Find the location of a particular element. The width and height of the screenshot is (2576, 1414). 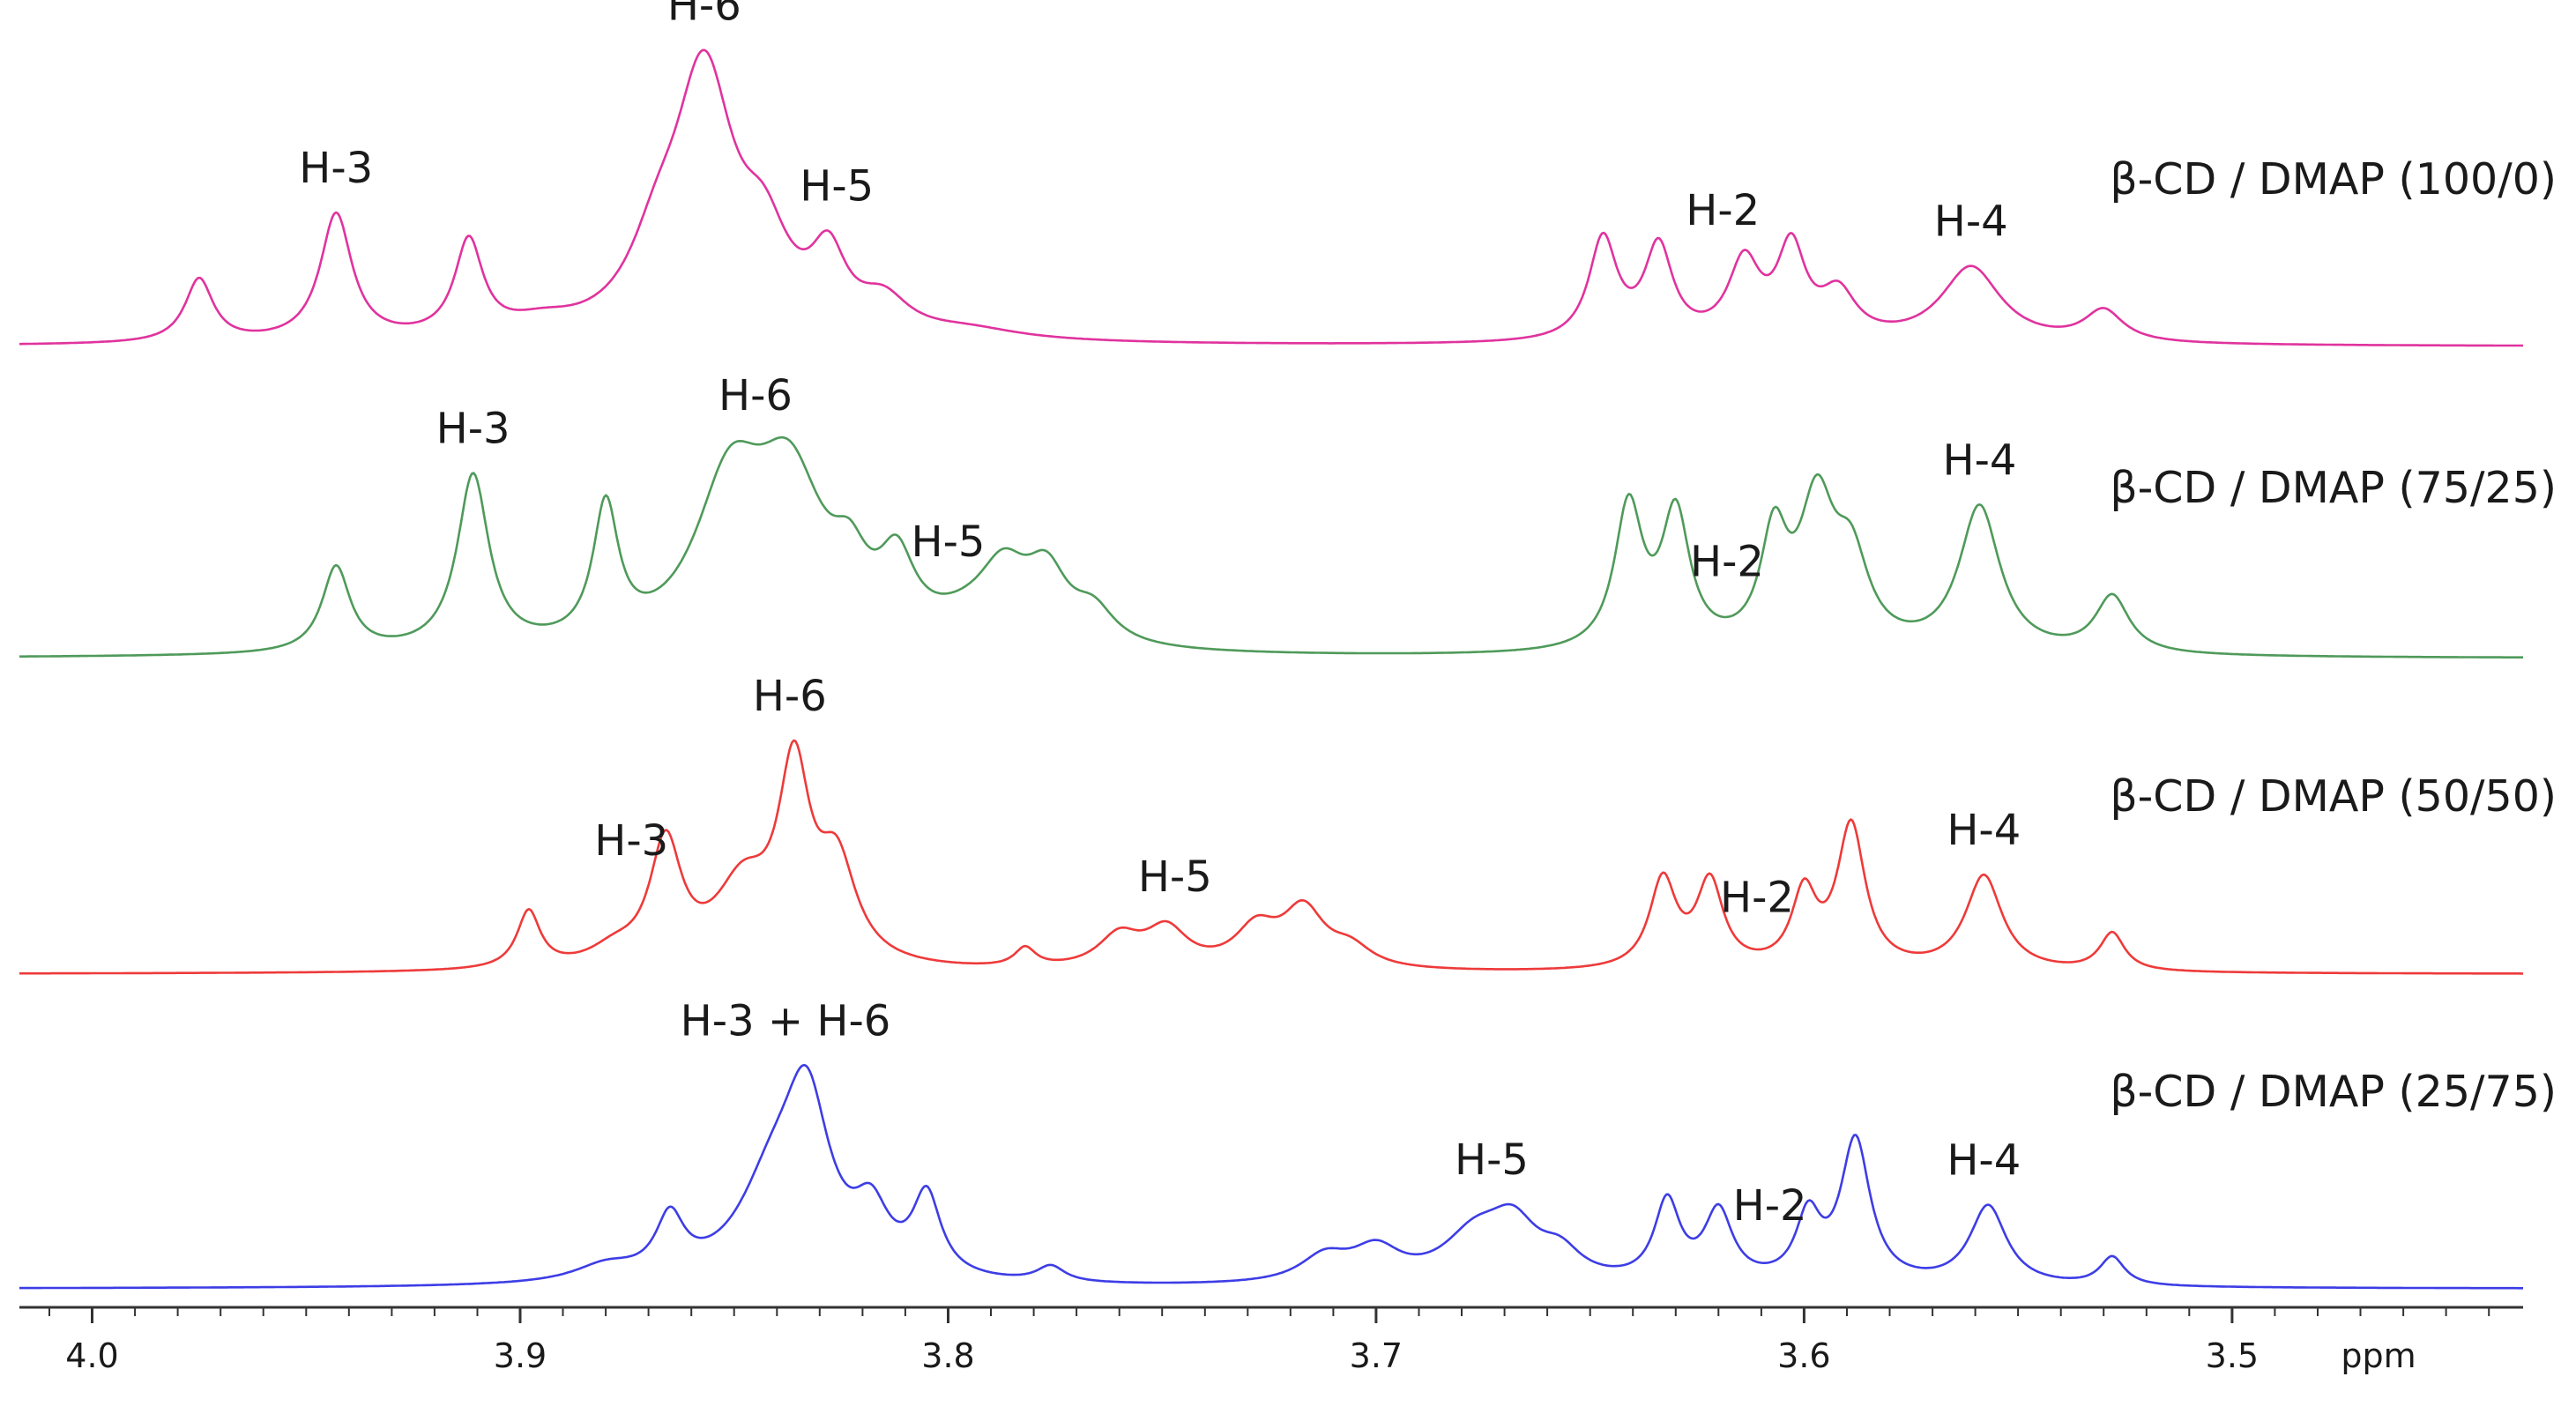

trace-label-4: β-CD / DMAP (25/75) is located at coordinates (2333, 1092).